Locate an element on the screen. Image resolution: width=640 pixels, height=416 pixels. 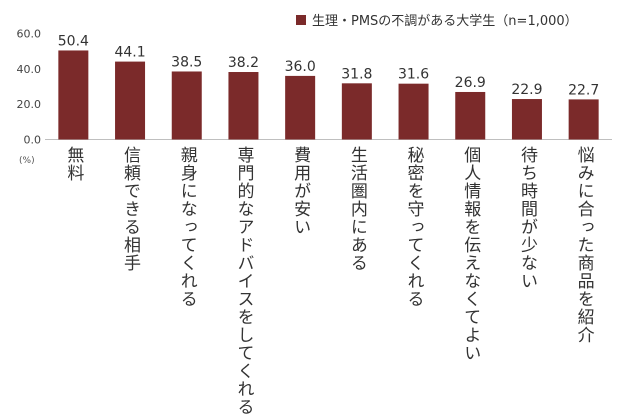
data-label: 36.0 is located at coordinates (300, 67).